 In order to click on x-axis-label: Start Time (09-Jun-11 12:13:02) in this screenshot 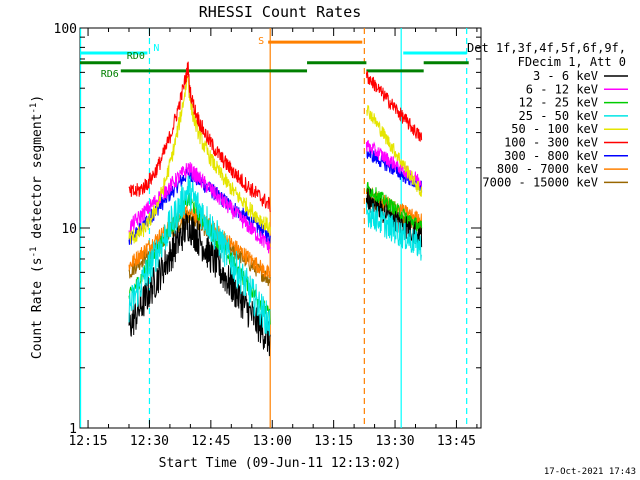, I will do `click(280, 463)`.